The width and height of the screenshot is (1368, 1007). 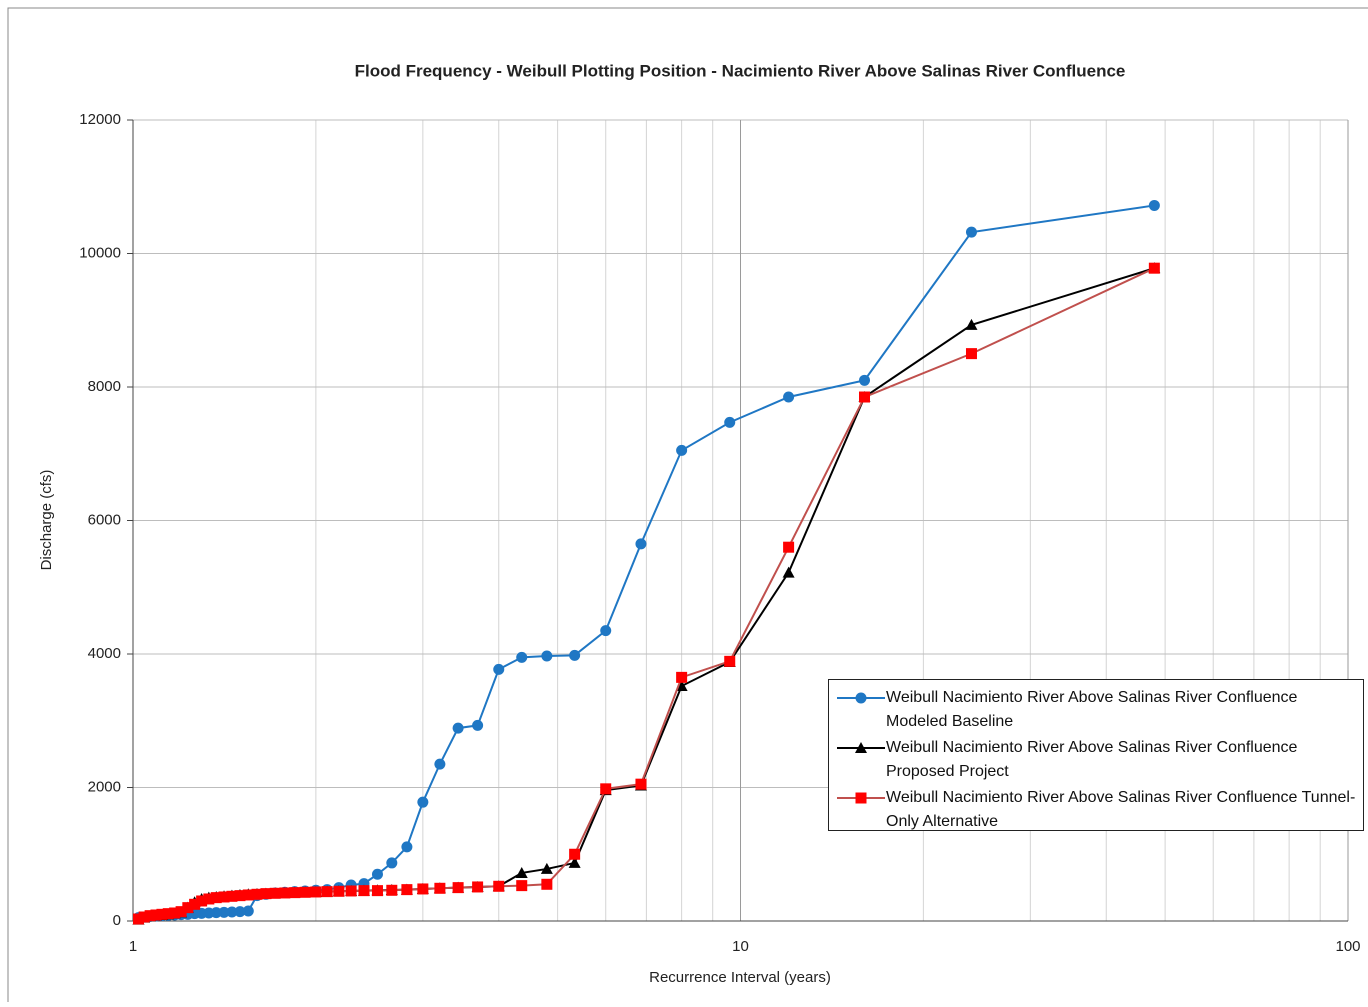 I want to click on y-tick-label: 4000, so click(x=104, y=653).